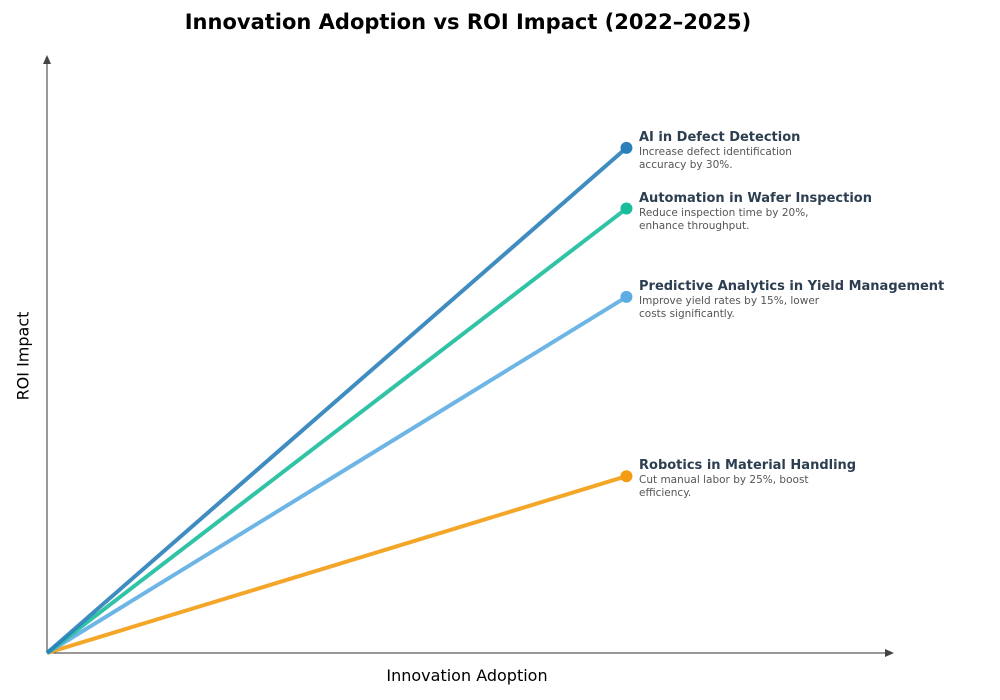 The height and width of the screenshot is (700, 1000). I want to click on series-name: Automation in Wafer Inspection, so click(755, 198).